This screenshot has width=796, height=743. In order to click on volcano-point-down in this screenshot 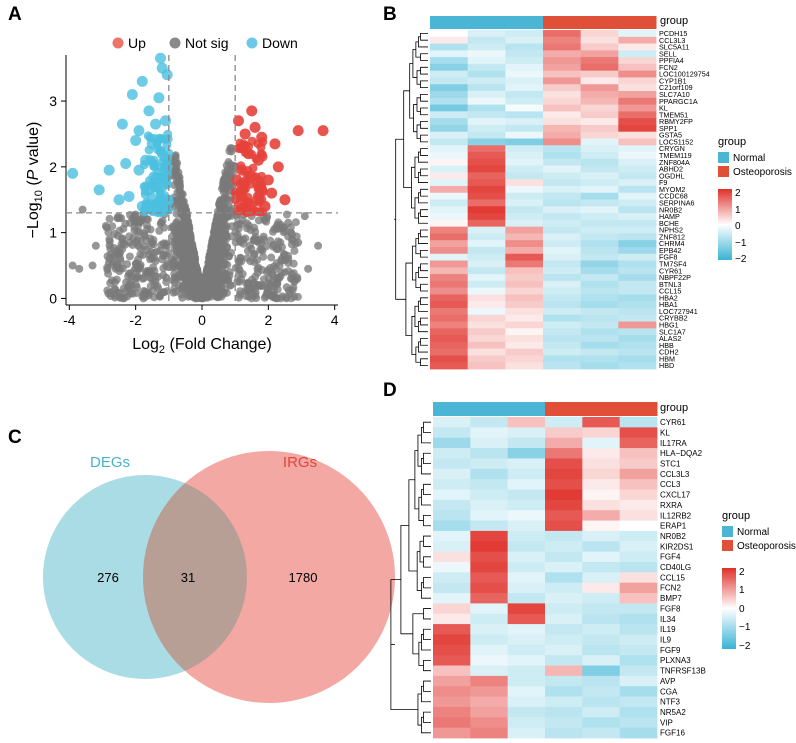, I will do `click(164, 176)`.